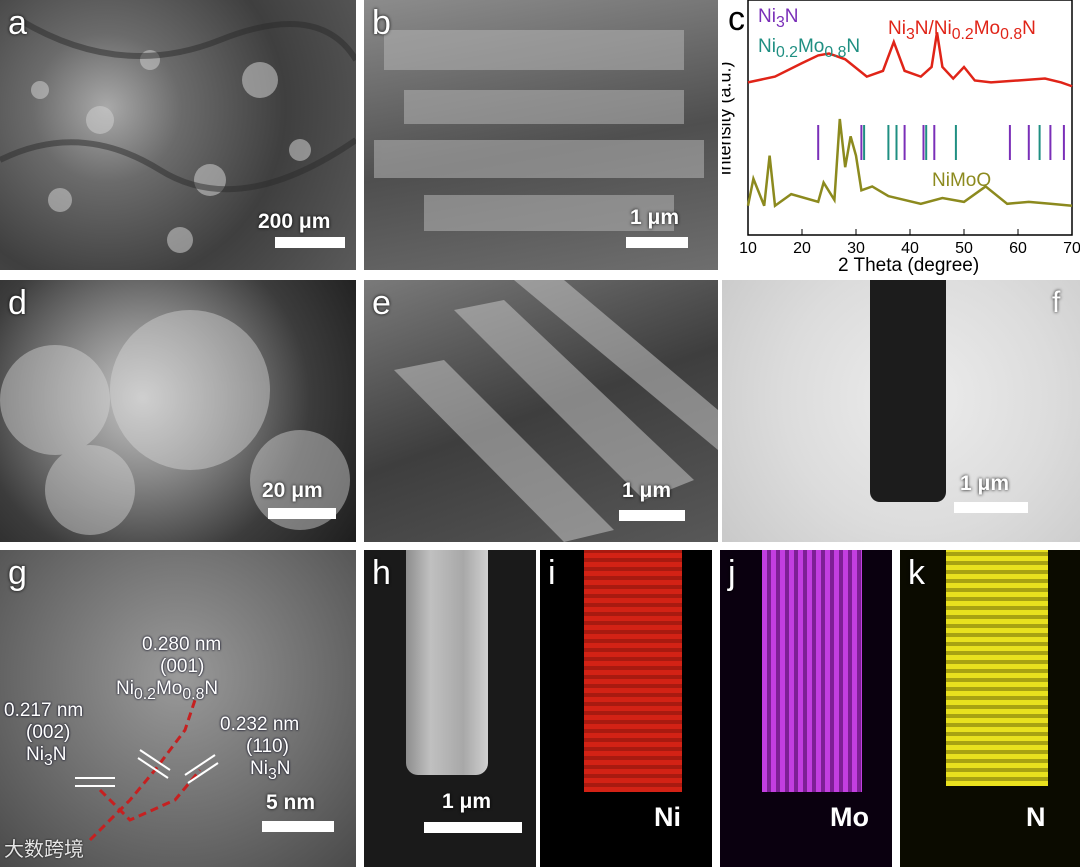 Image resolution: width=1080 pixels, height=867 pixels. I want to click on element-label: Ni, so click(667, 817).